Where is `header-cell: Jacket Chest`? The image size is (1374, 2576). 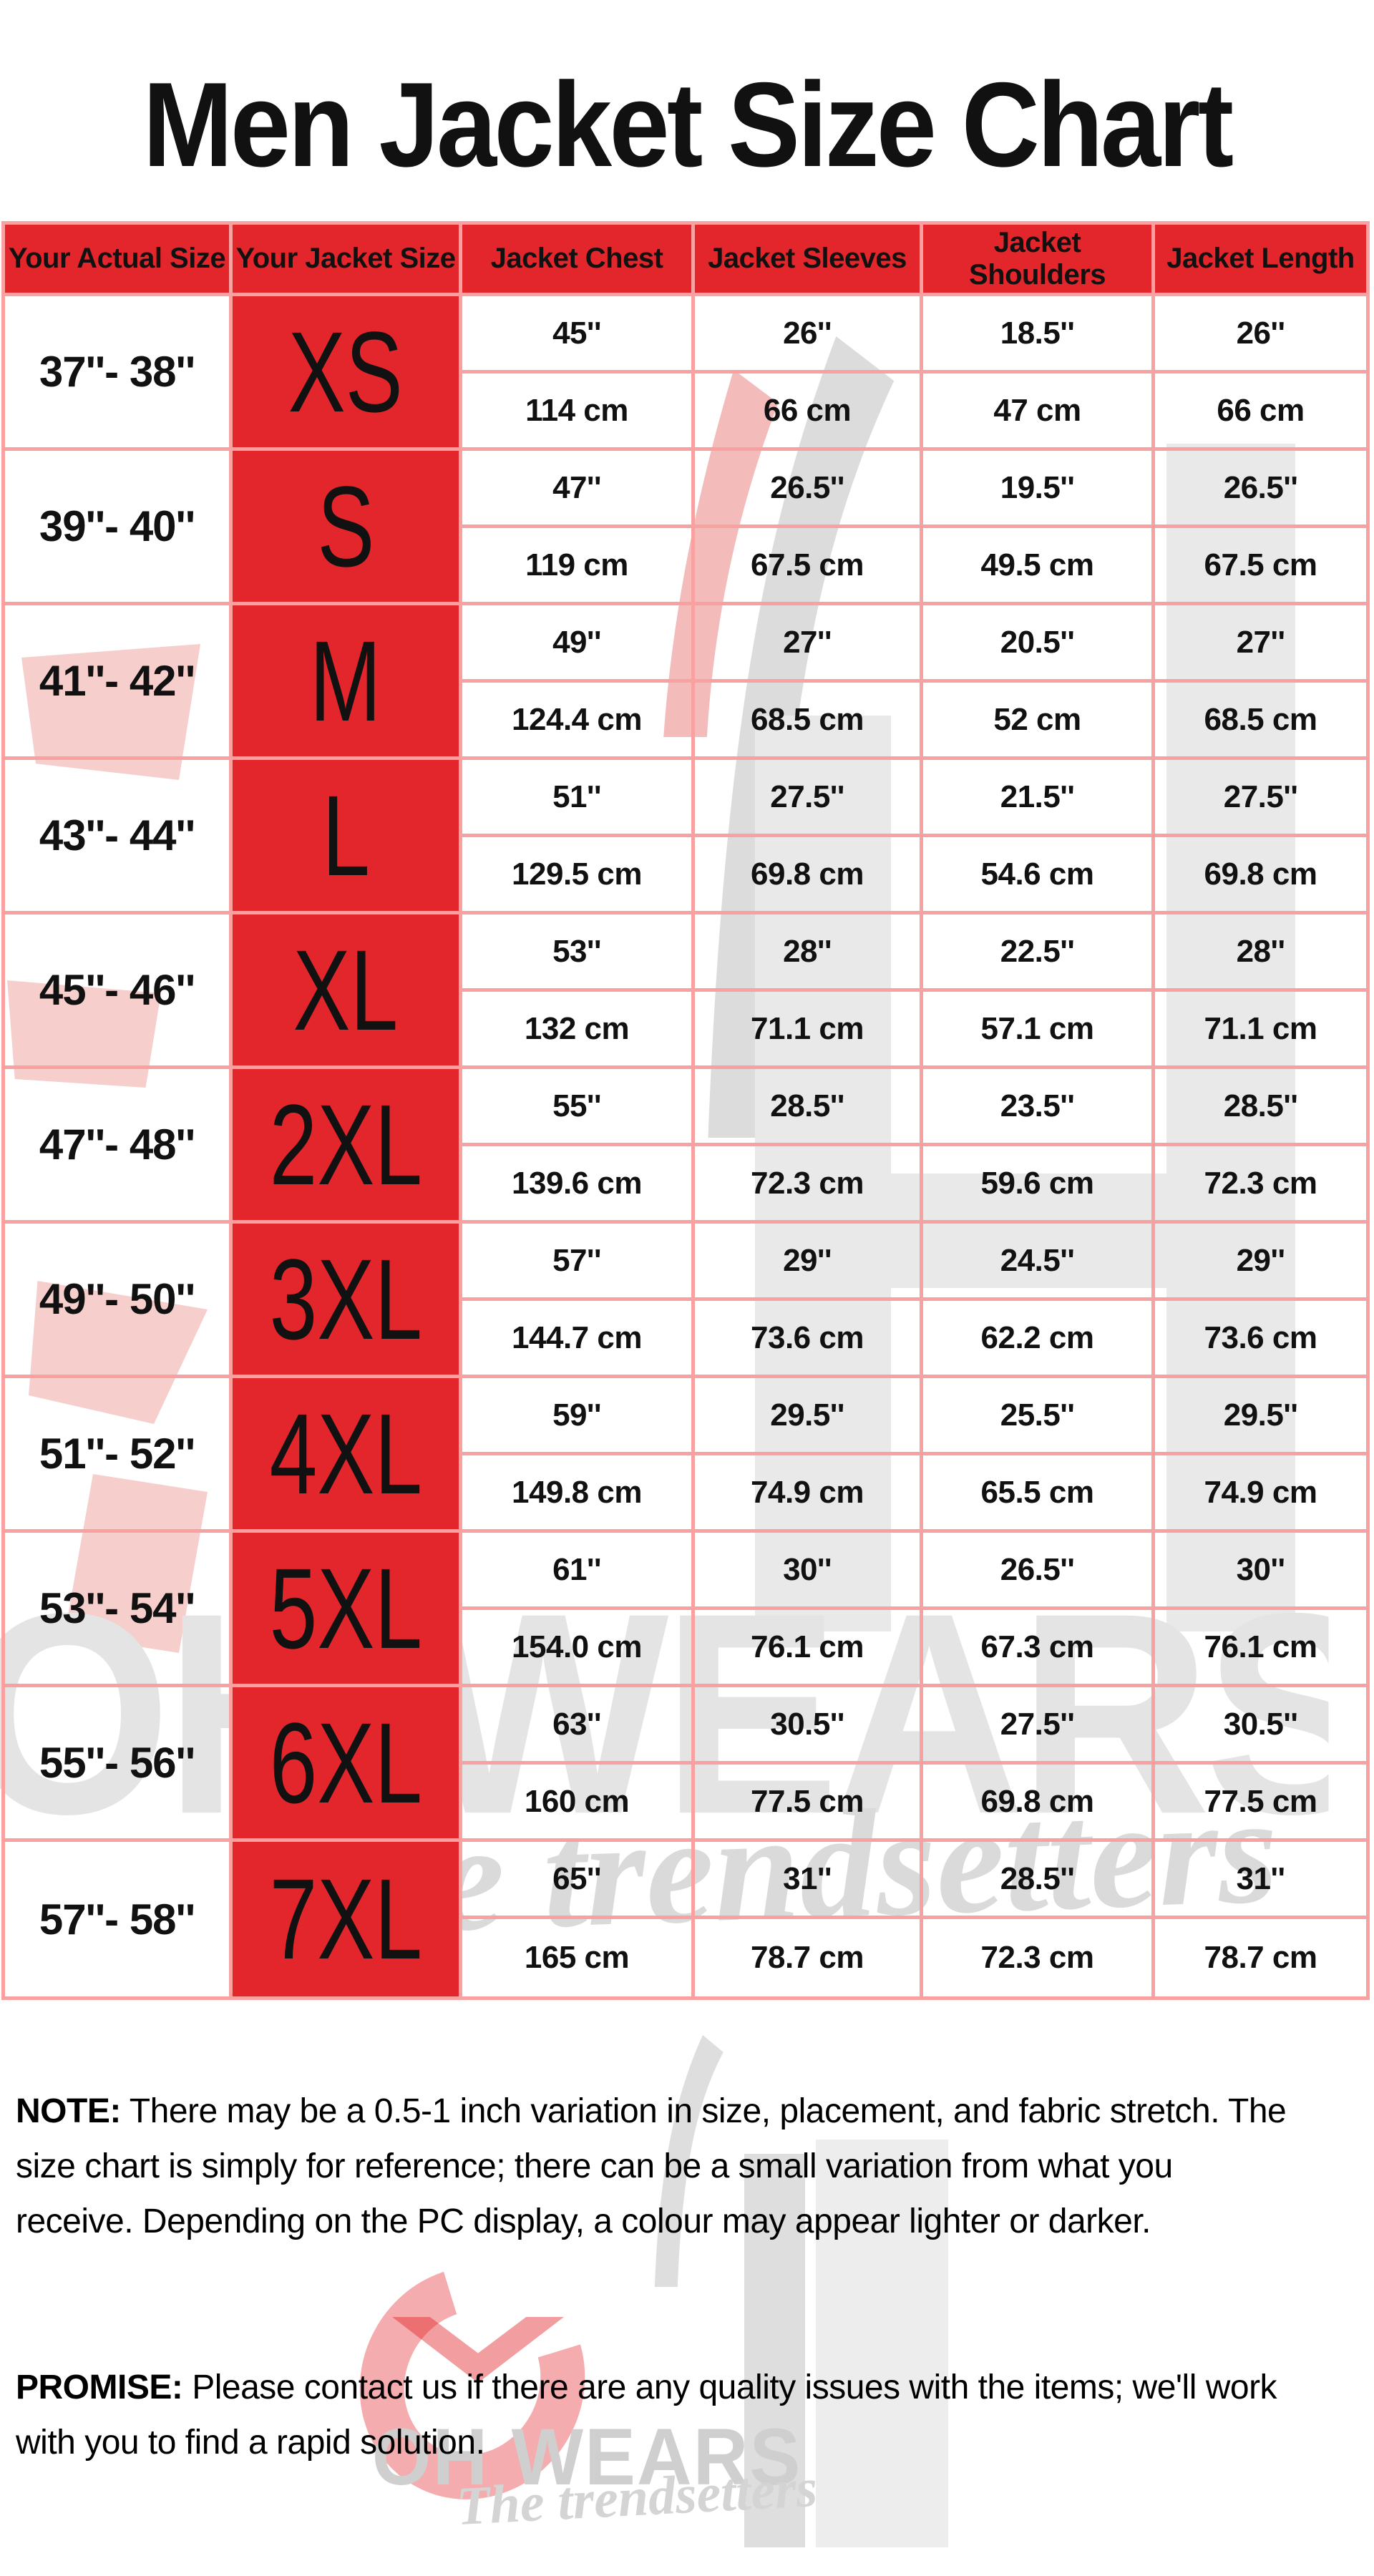
header-cell: Jacket Chest is located at coordinates (578, 260).